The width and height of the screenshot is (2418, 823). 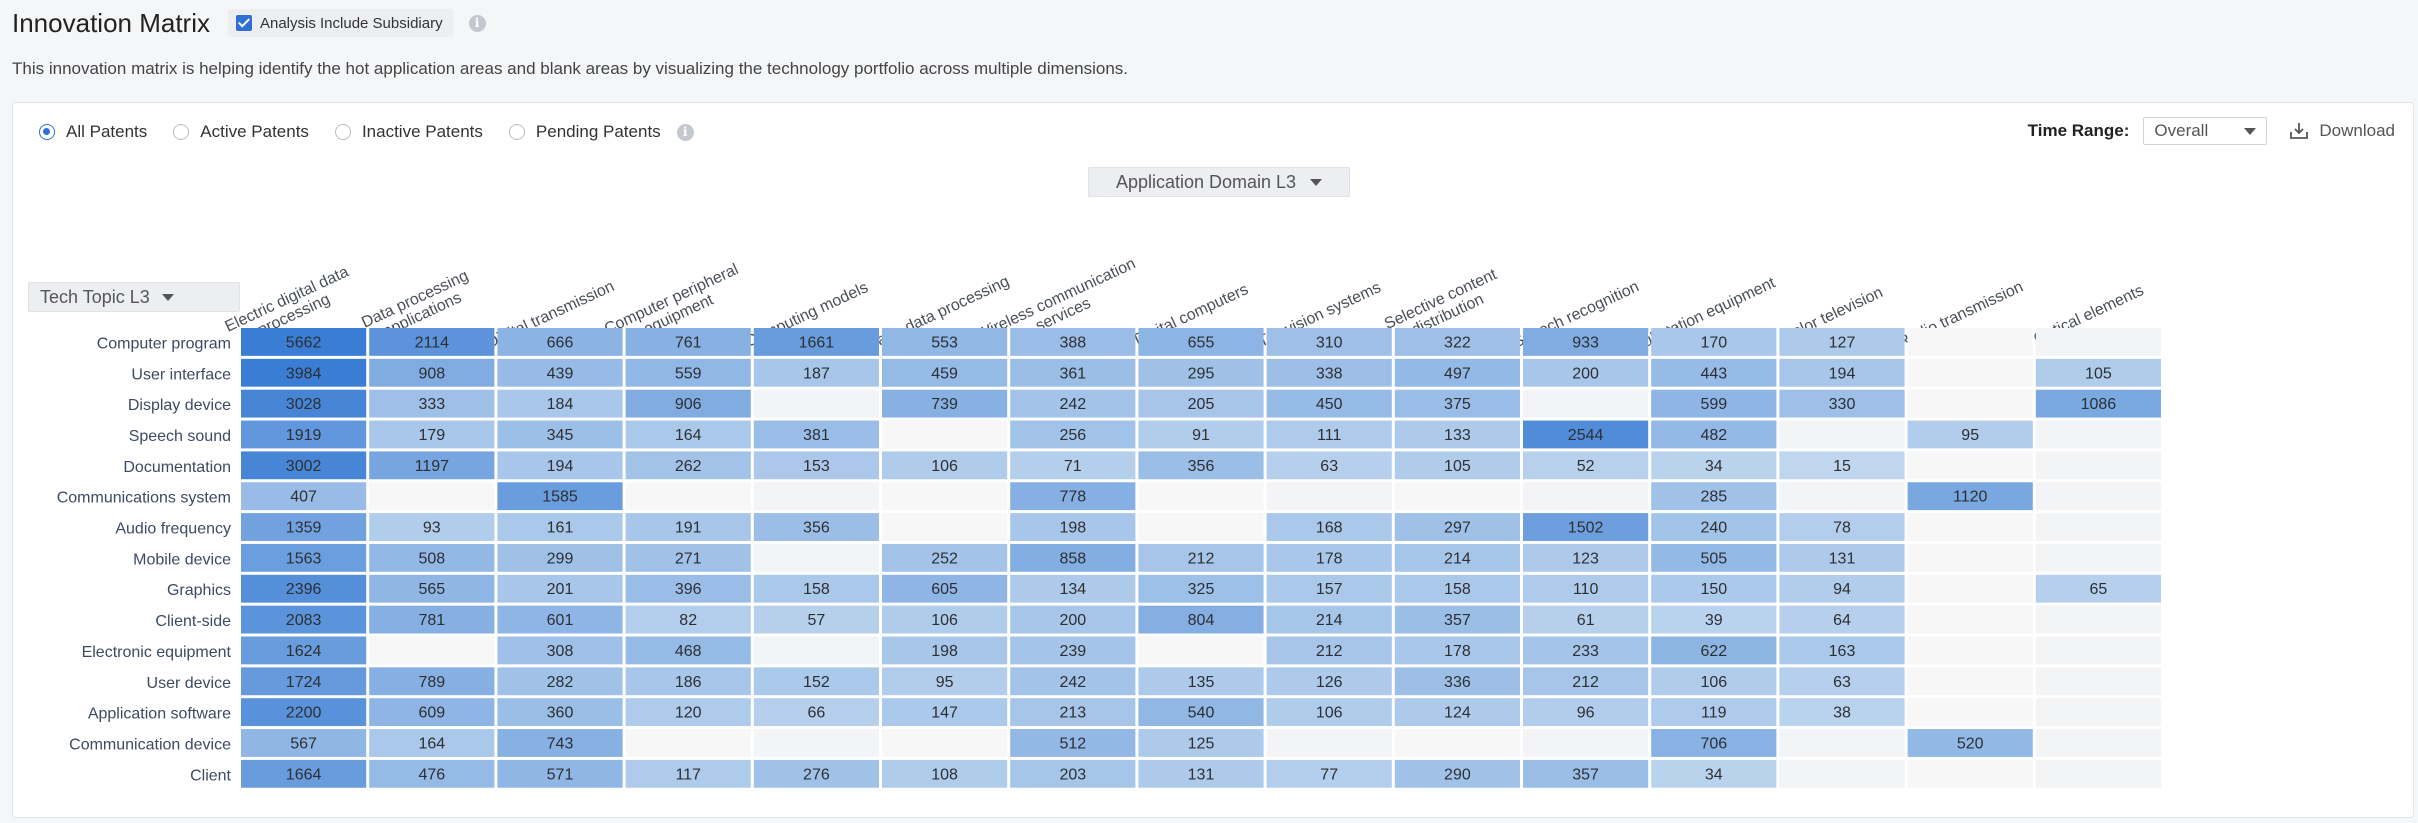 What do you see at coordinates (1842, 620) in the screenshot?
I see `cell-value: 64` at bounding box center [1842, 620].